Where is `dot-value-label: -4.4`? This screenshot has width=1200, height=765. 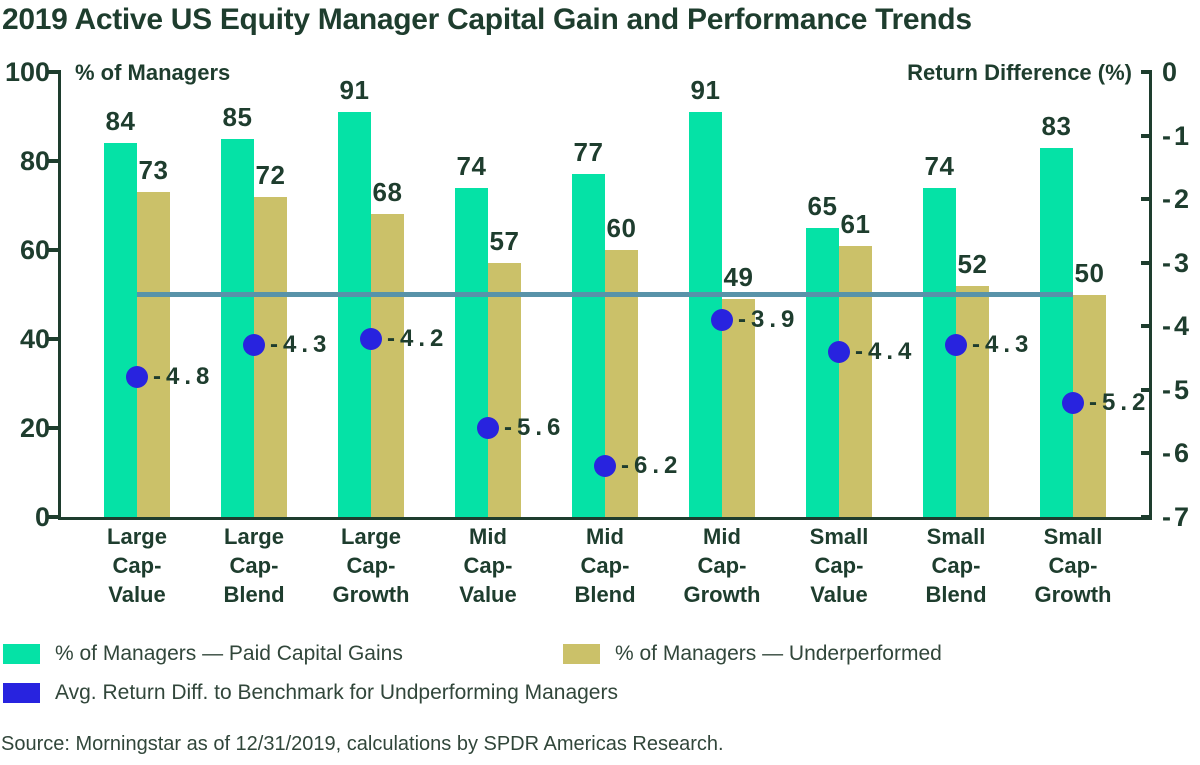
dot-value-label: -4.4 is located at coordinates (886, 351).